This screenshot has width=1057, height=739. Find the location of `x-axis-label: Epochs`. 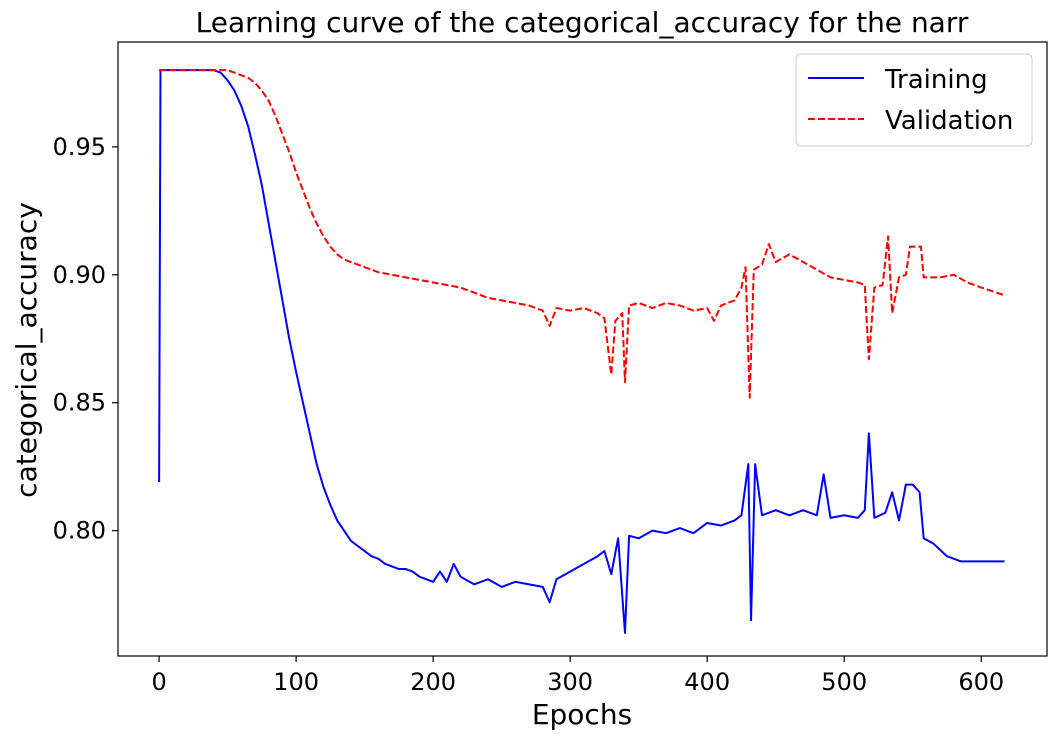

x-axis-label: Epochs is located at coordinates (582, 714).